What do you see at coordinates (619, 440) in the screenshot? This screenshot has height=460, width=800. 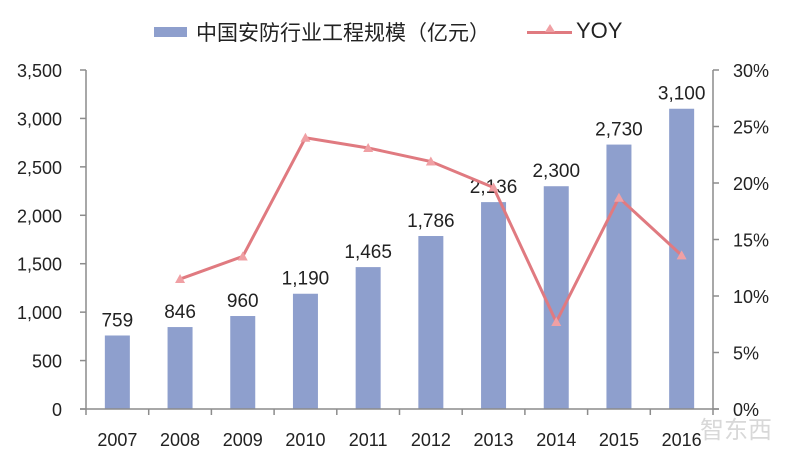 I see `x-axis-tick-label: 2015` at bounding box center [619, 440].